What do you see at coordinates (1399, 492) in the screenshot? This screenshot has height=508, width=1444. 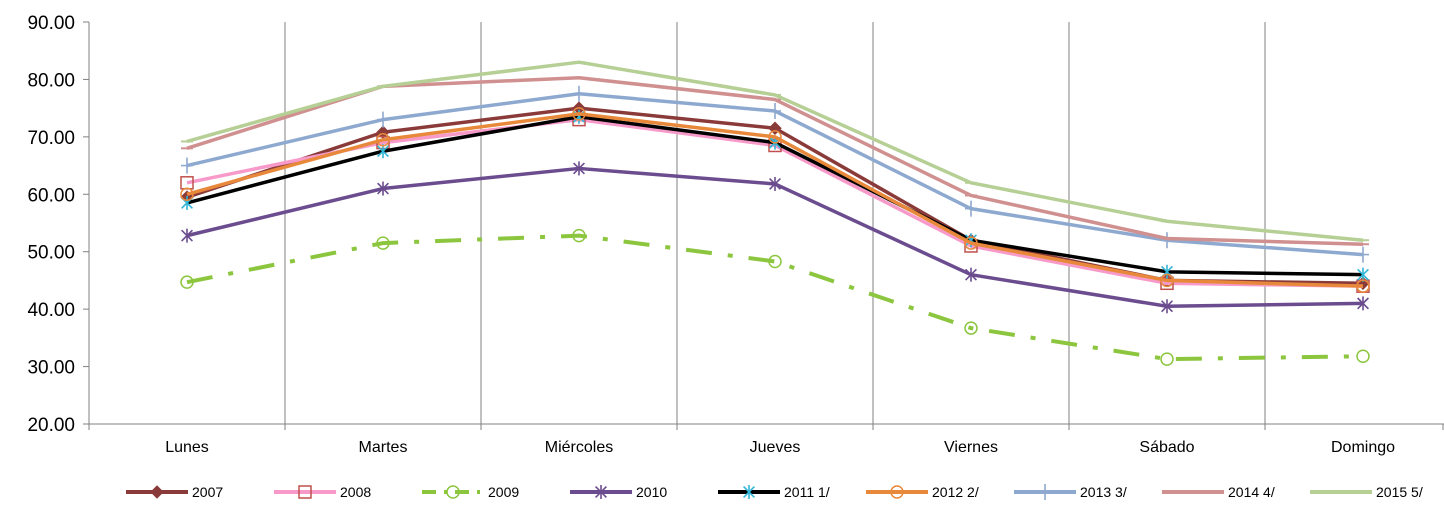 I see `legend-label: 2015 5/` at bounding box center [1399, 492].